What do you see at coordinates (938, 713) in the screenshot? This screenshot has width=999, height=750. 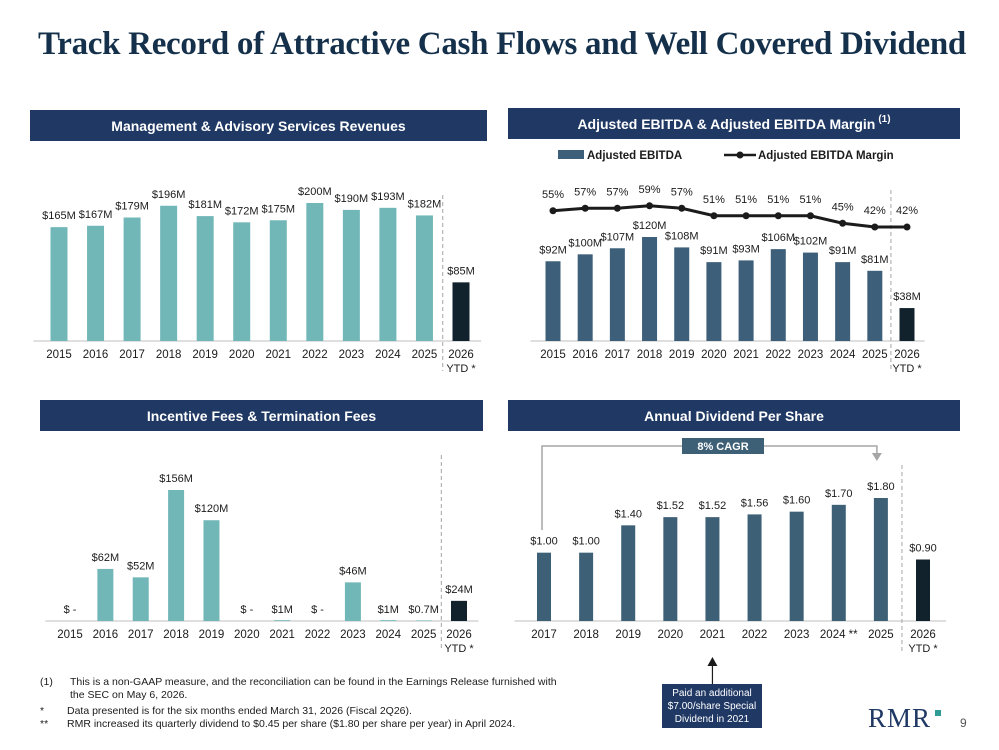 I see `rmr-logo-mark` at bounding box center [938, 713].